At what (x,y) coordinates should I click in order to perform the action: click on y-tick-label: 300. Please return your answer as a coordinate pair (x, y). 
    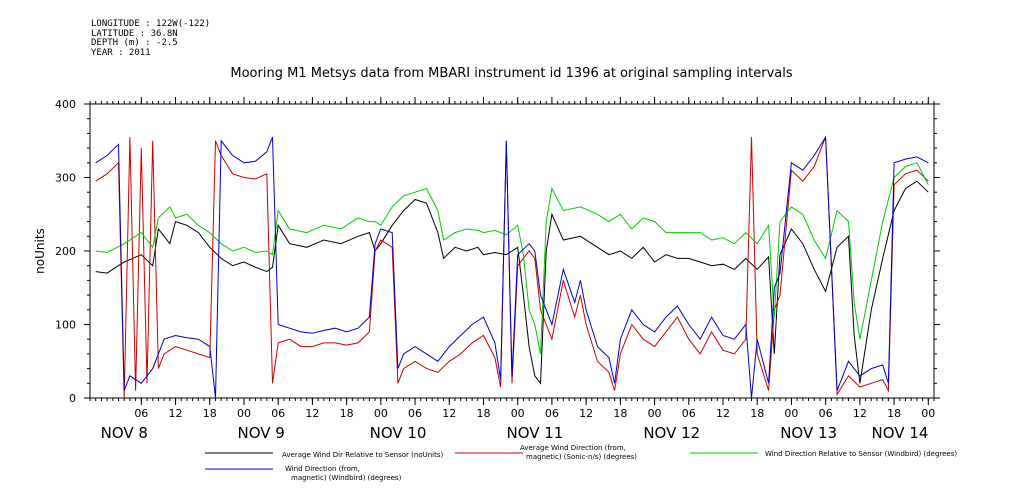
    Looking at the image, I should click on (65, 178).